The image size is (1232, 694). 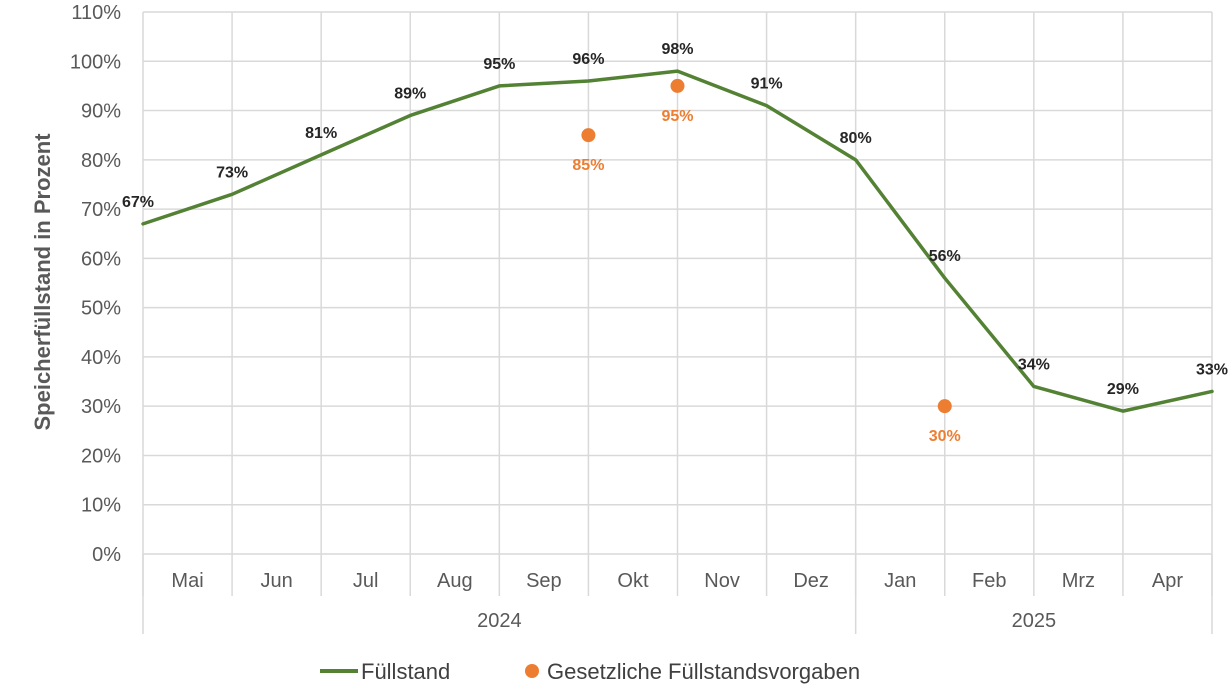 I want to click on y-tick-label: 30%, so click(x=101, y=407).